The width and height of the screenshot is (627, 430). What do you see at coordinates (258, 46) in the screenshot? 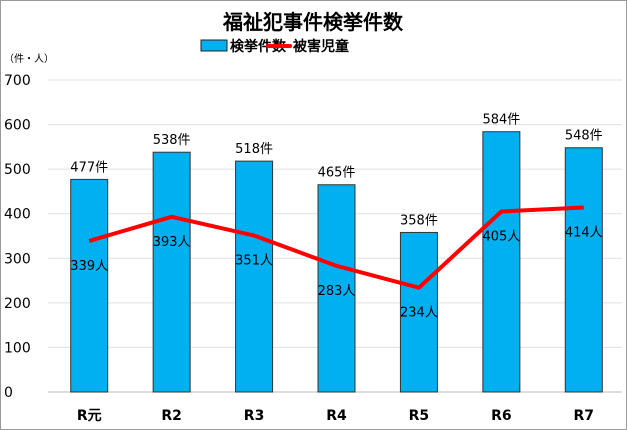
I see `legend-label-bar: 検挙件数` at bounding box center [258, 46].